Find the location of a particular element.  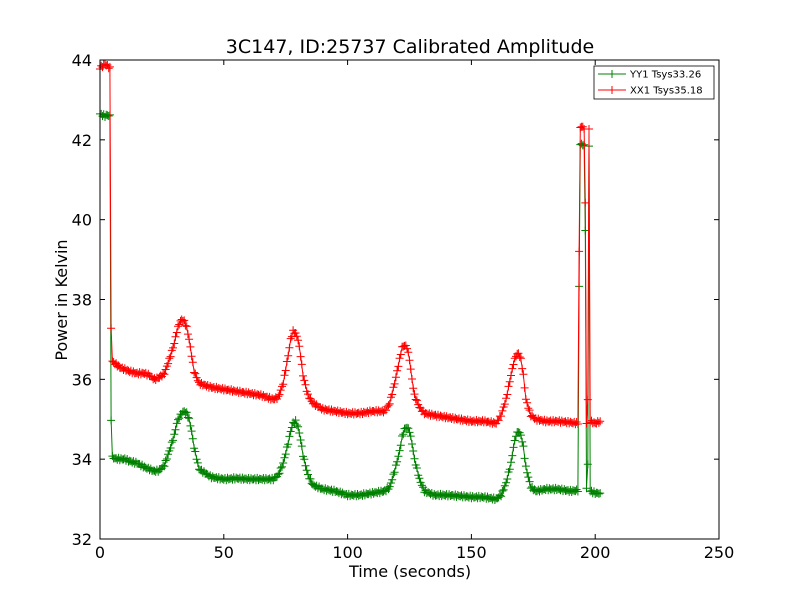

legend-box is located at coordinates (654, 82).